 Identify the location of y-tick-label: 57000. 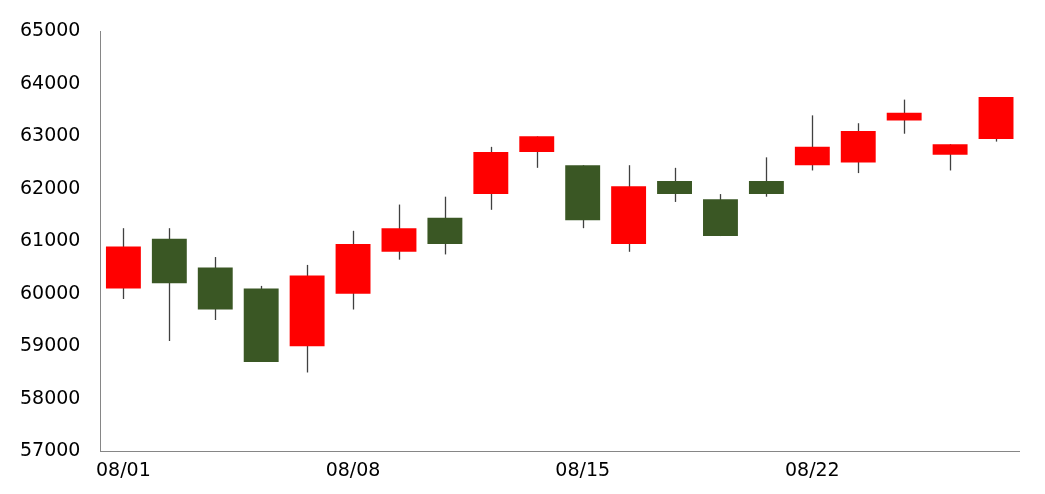
(50, 449).